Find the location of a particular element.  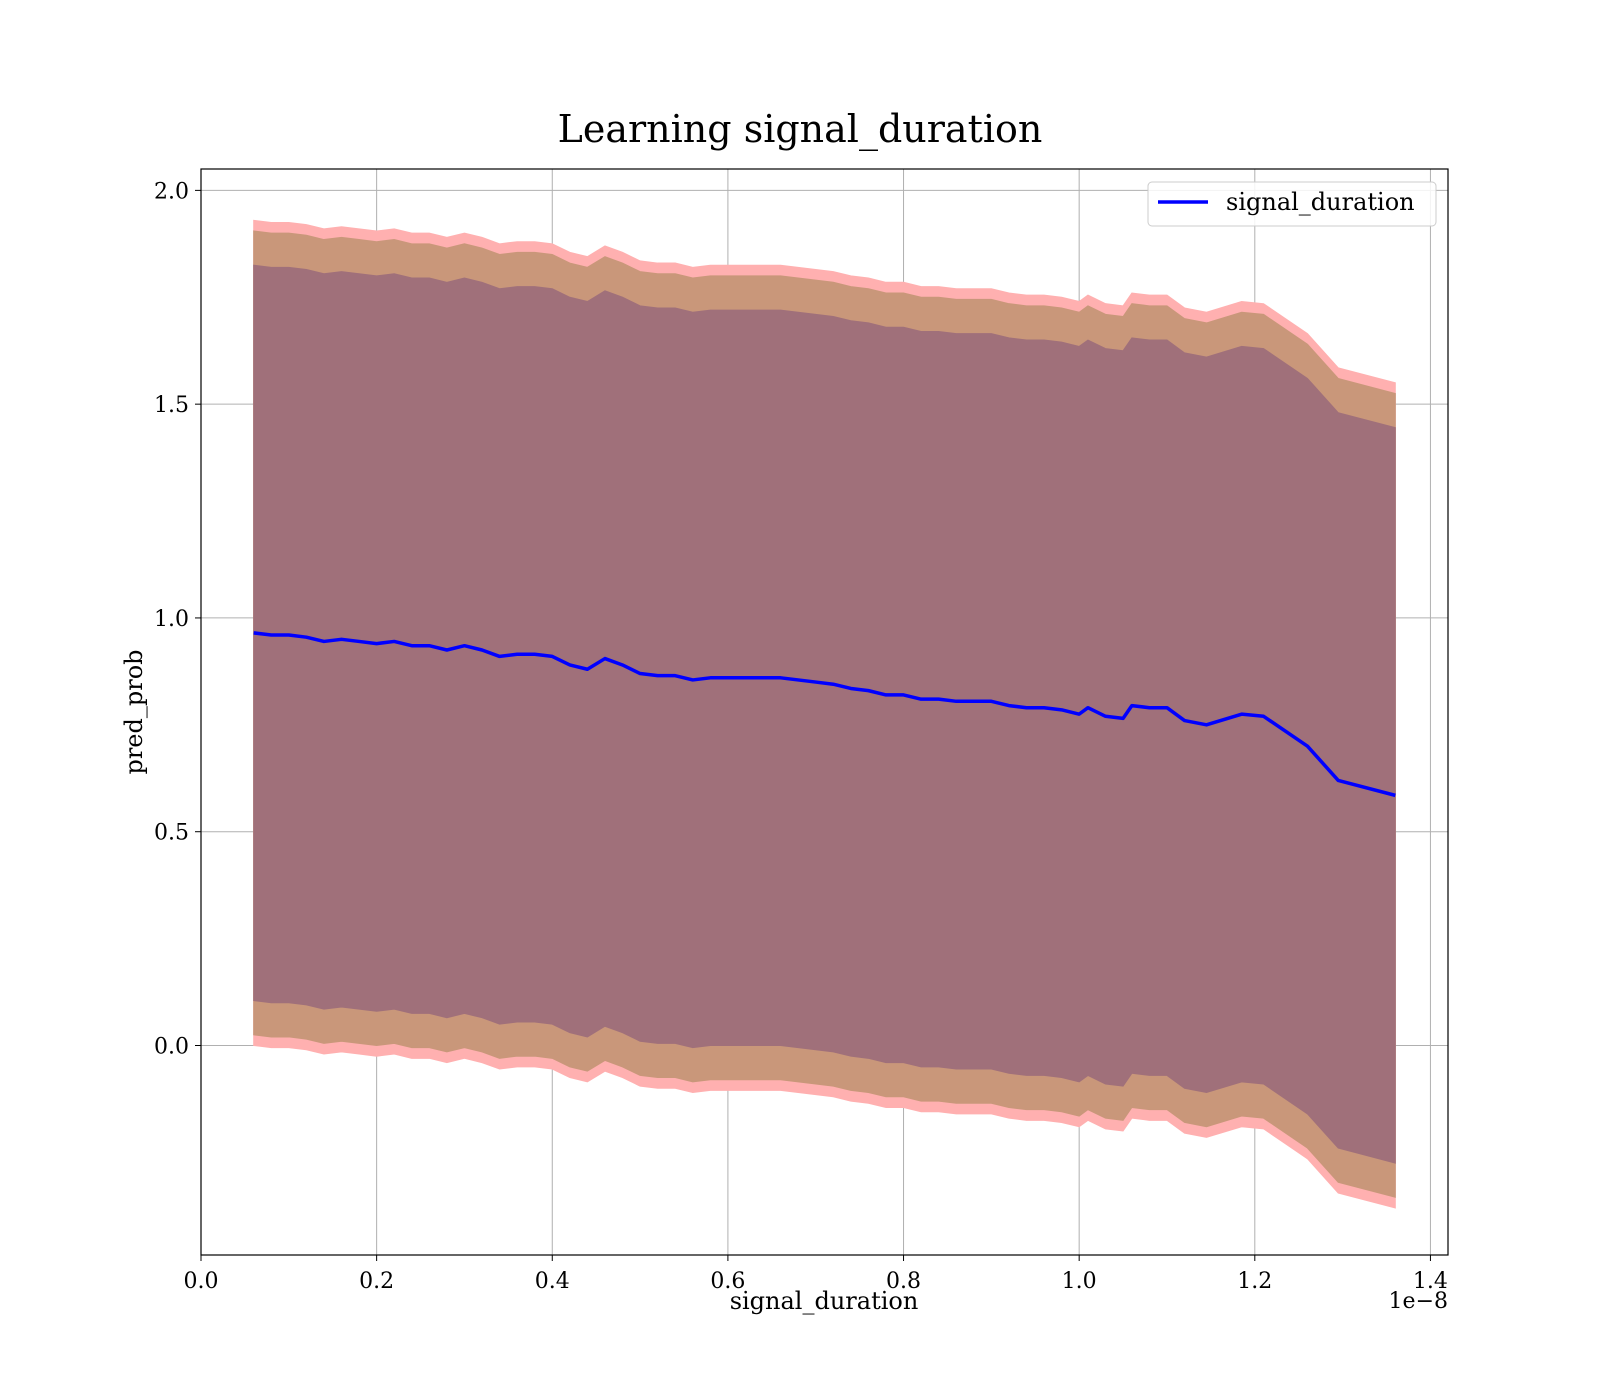

series-line-signal_duration is located at coordinates (824, 714).